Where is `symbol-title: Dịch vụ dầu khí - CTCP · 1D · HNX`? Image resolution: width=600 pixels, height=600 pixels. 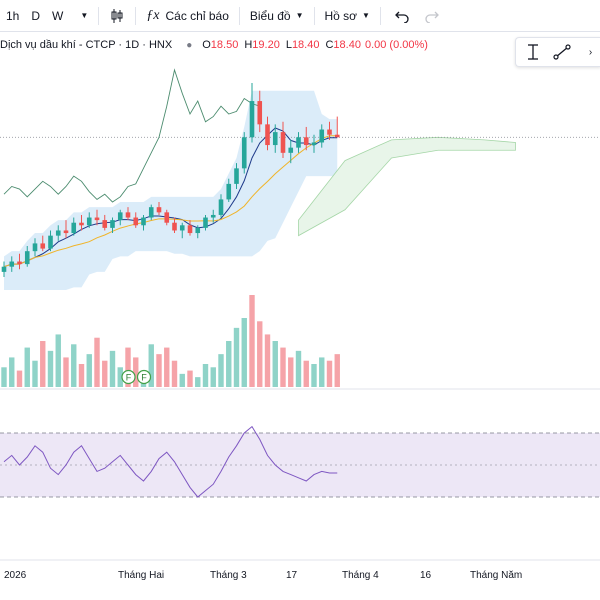 symbol-title: Dịch vụ dầu khí - CTCP · 1D · HNX is located at coordinates (86, 45).